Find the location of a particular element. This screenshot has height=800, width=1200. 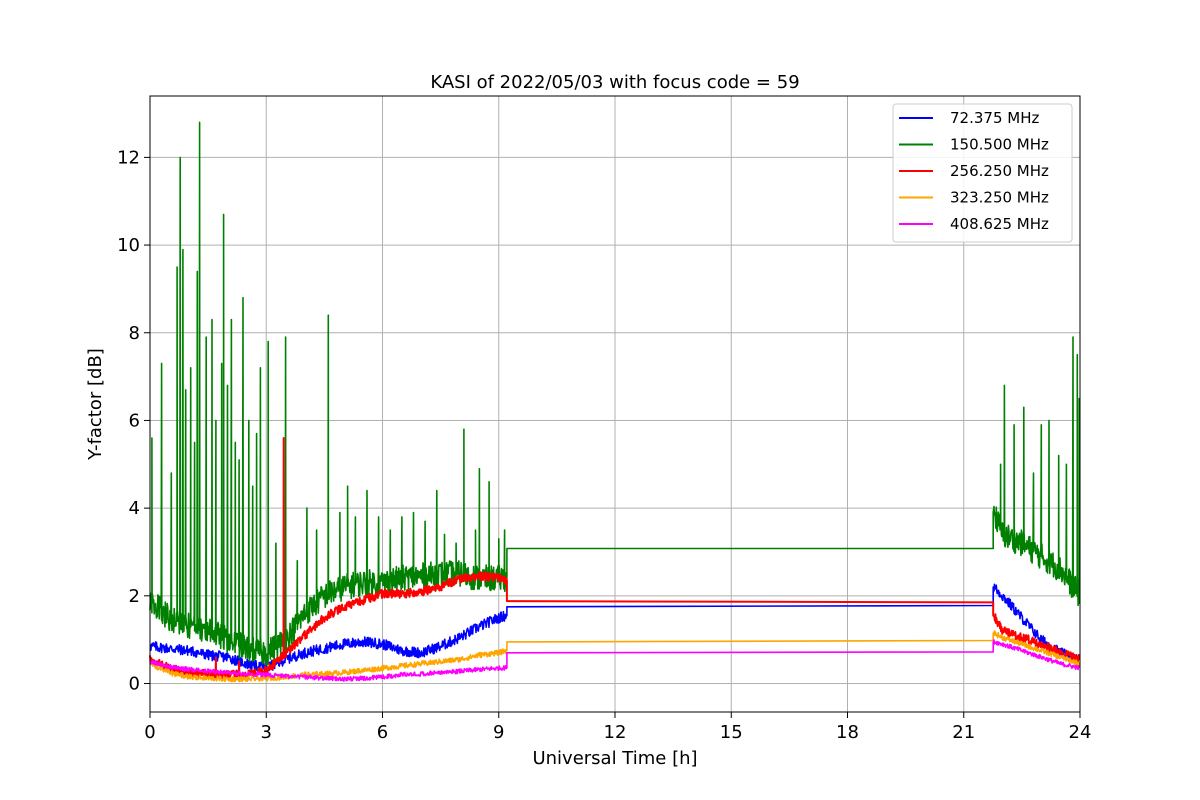

y-axis: 0 2 4 6 8 10 12 is located at coordinates (133, 421).